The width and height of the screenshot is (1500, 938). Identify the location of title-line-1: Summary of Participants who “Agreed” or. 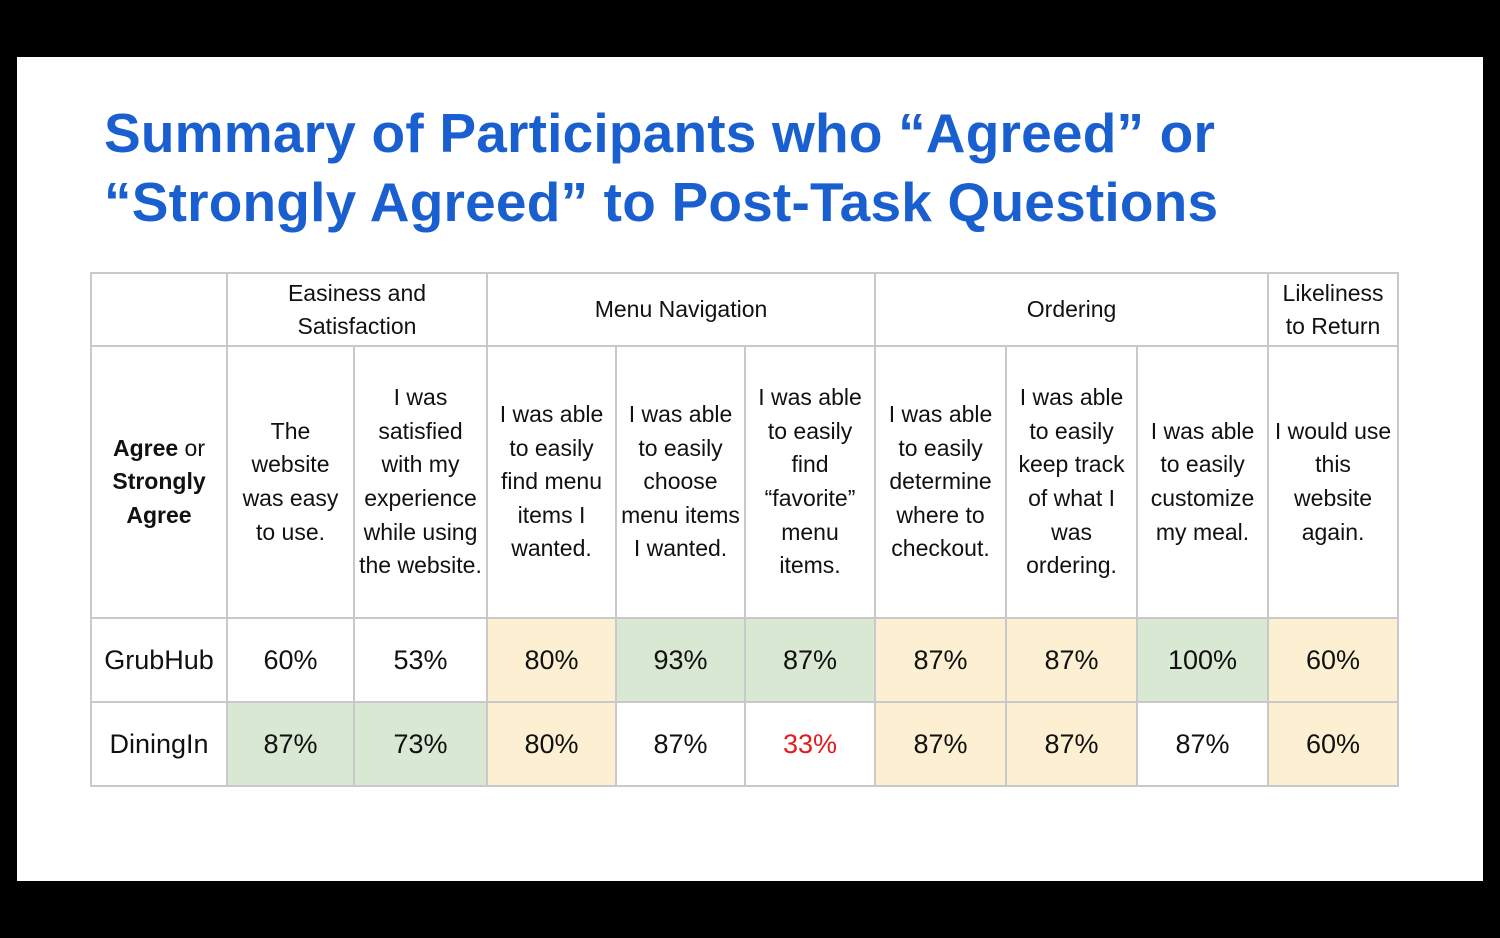
(660, 133).